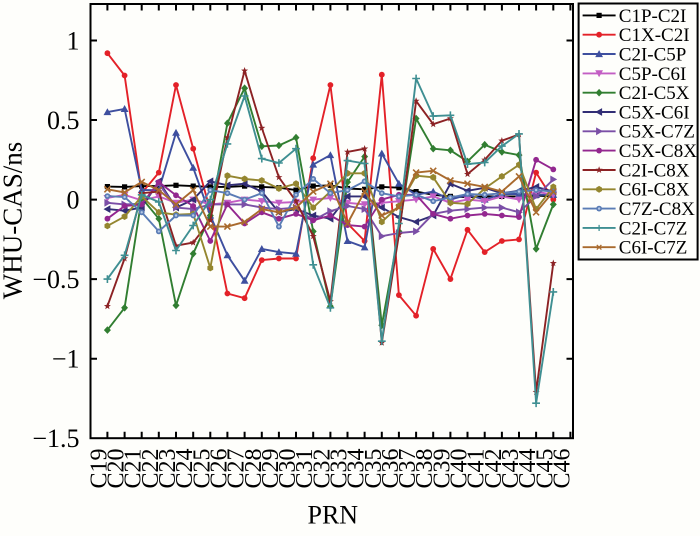  Describe the element at coordinates (425, 469) in the screenshot. I see `svg-text: C38` at that location.